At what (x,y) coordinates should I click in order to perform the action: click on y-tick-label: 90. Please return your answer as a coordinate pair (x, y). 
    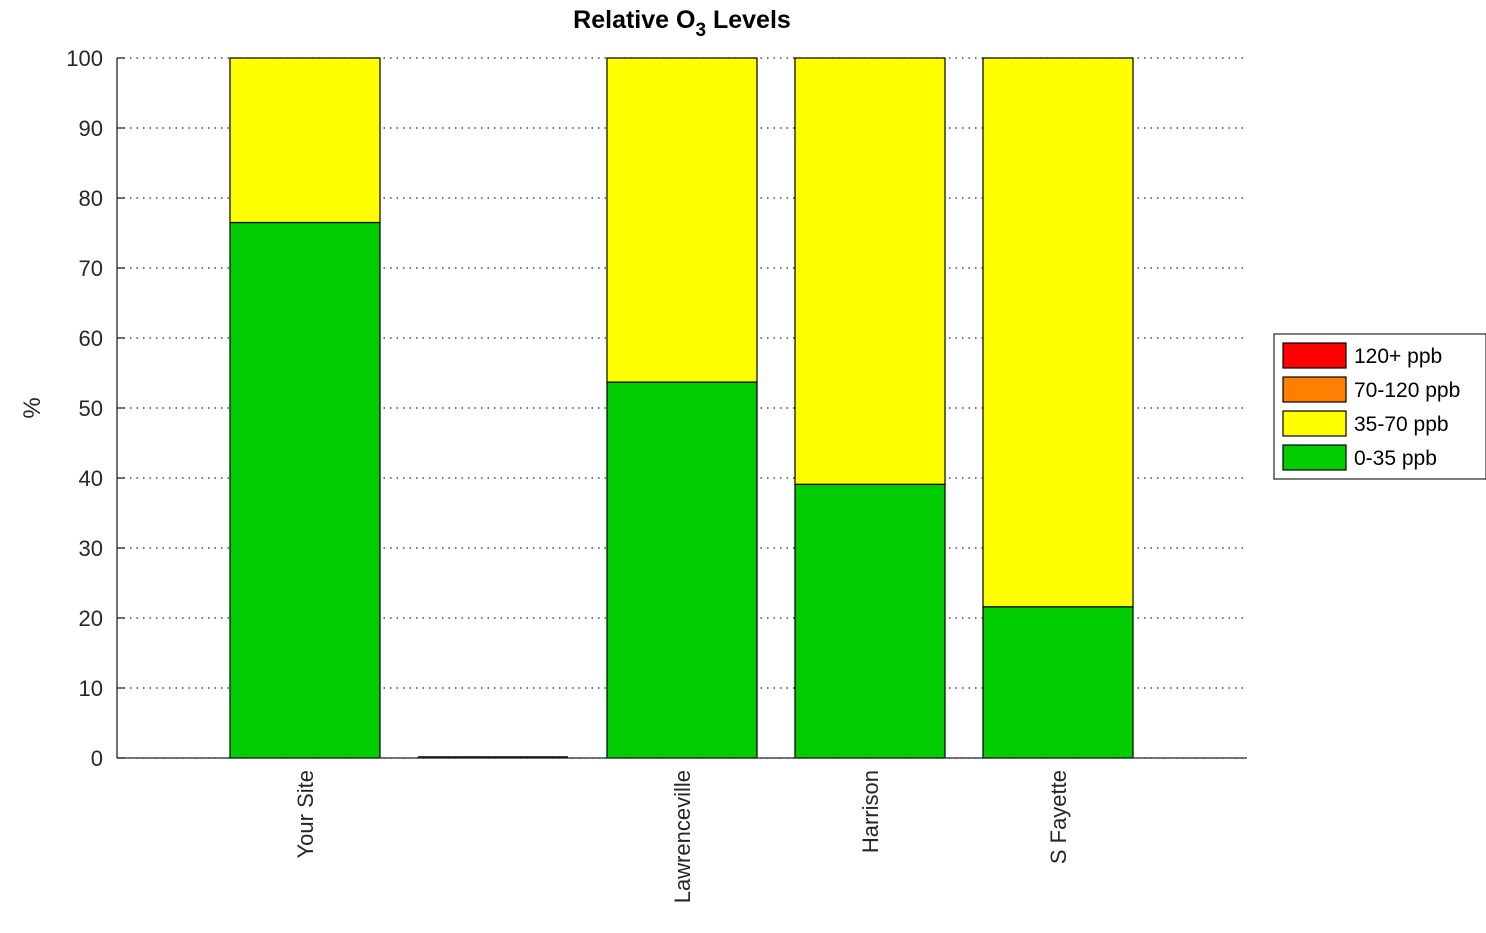
    Looking at the image, I should click on (91, 128).